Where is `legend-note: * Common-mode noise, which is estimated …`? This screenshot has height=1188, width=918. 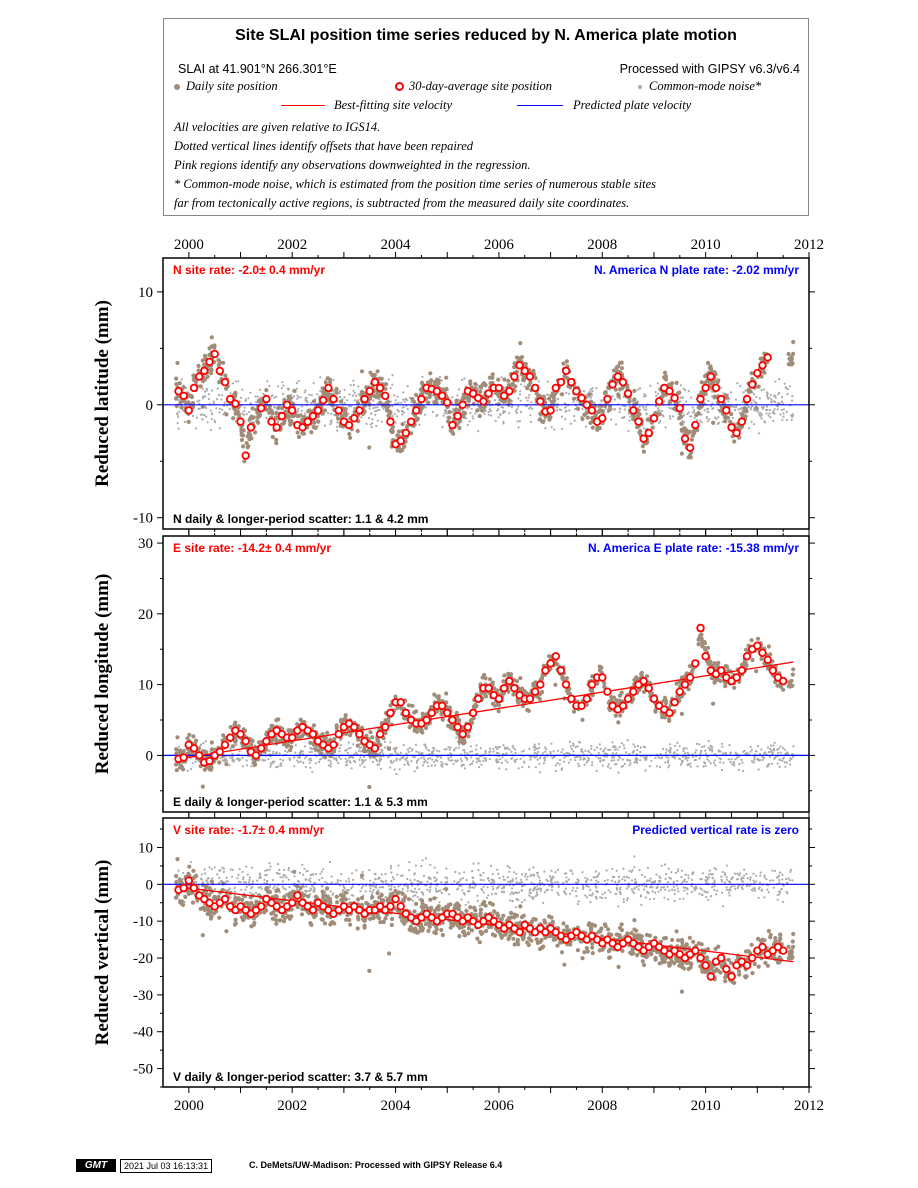
legend-note: * Common-mode noise, which is estimated … is located at coordinates (415, 184).